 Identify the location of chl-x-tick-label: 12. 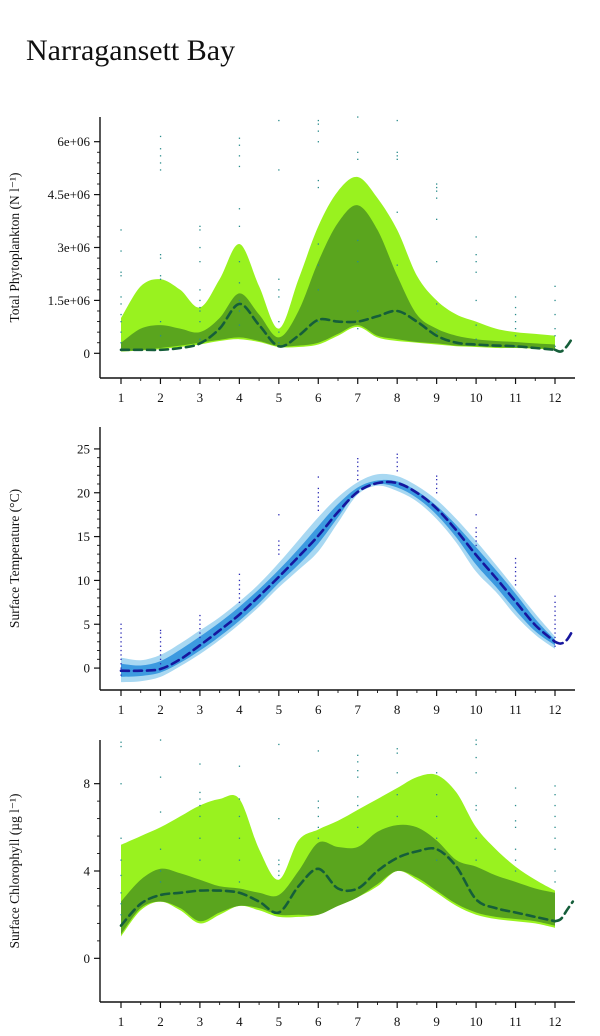
(555, 1021).